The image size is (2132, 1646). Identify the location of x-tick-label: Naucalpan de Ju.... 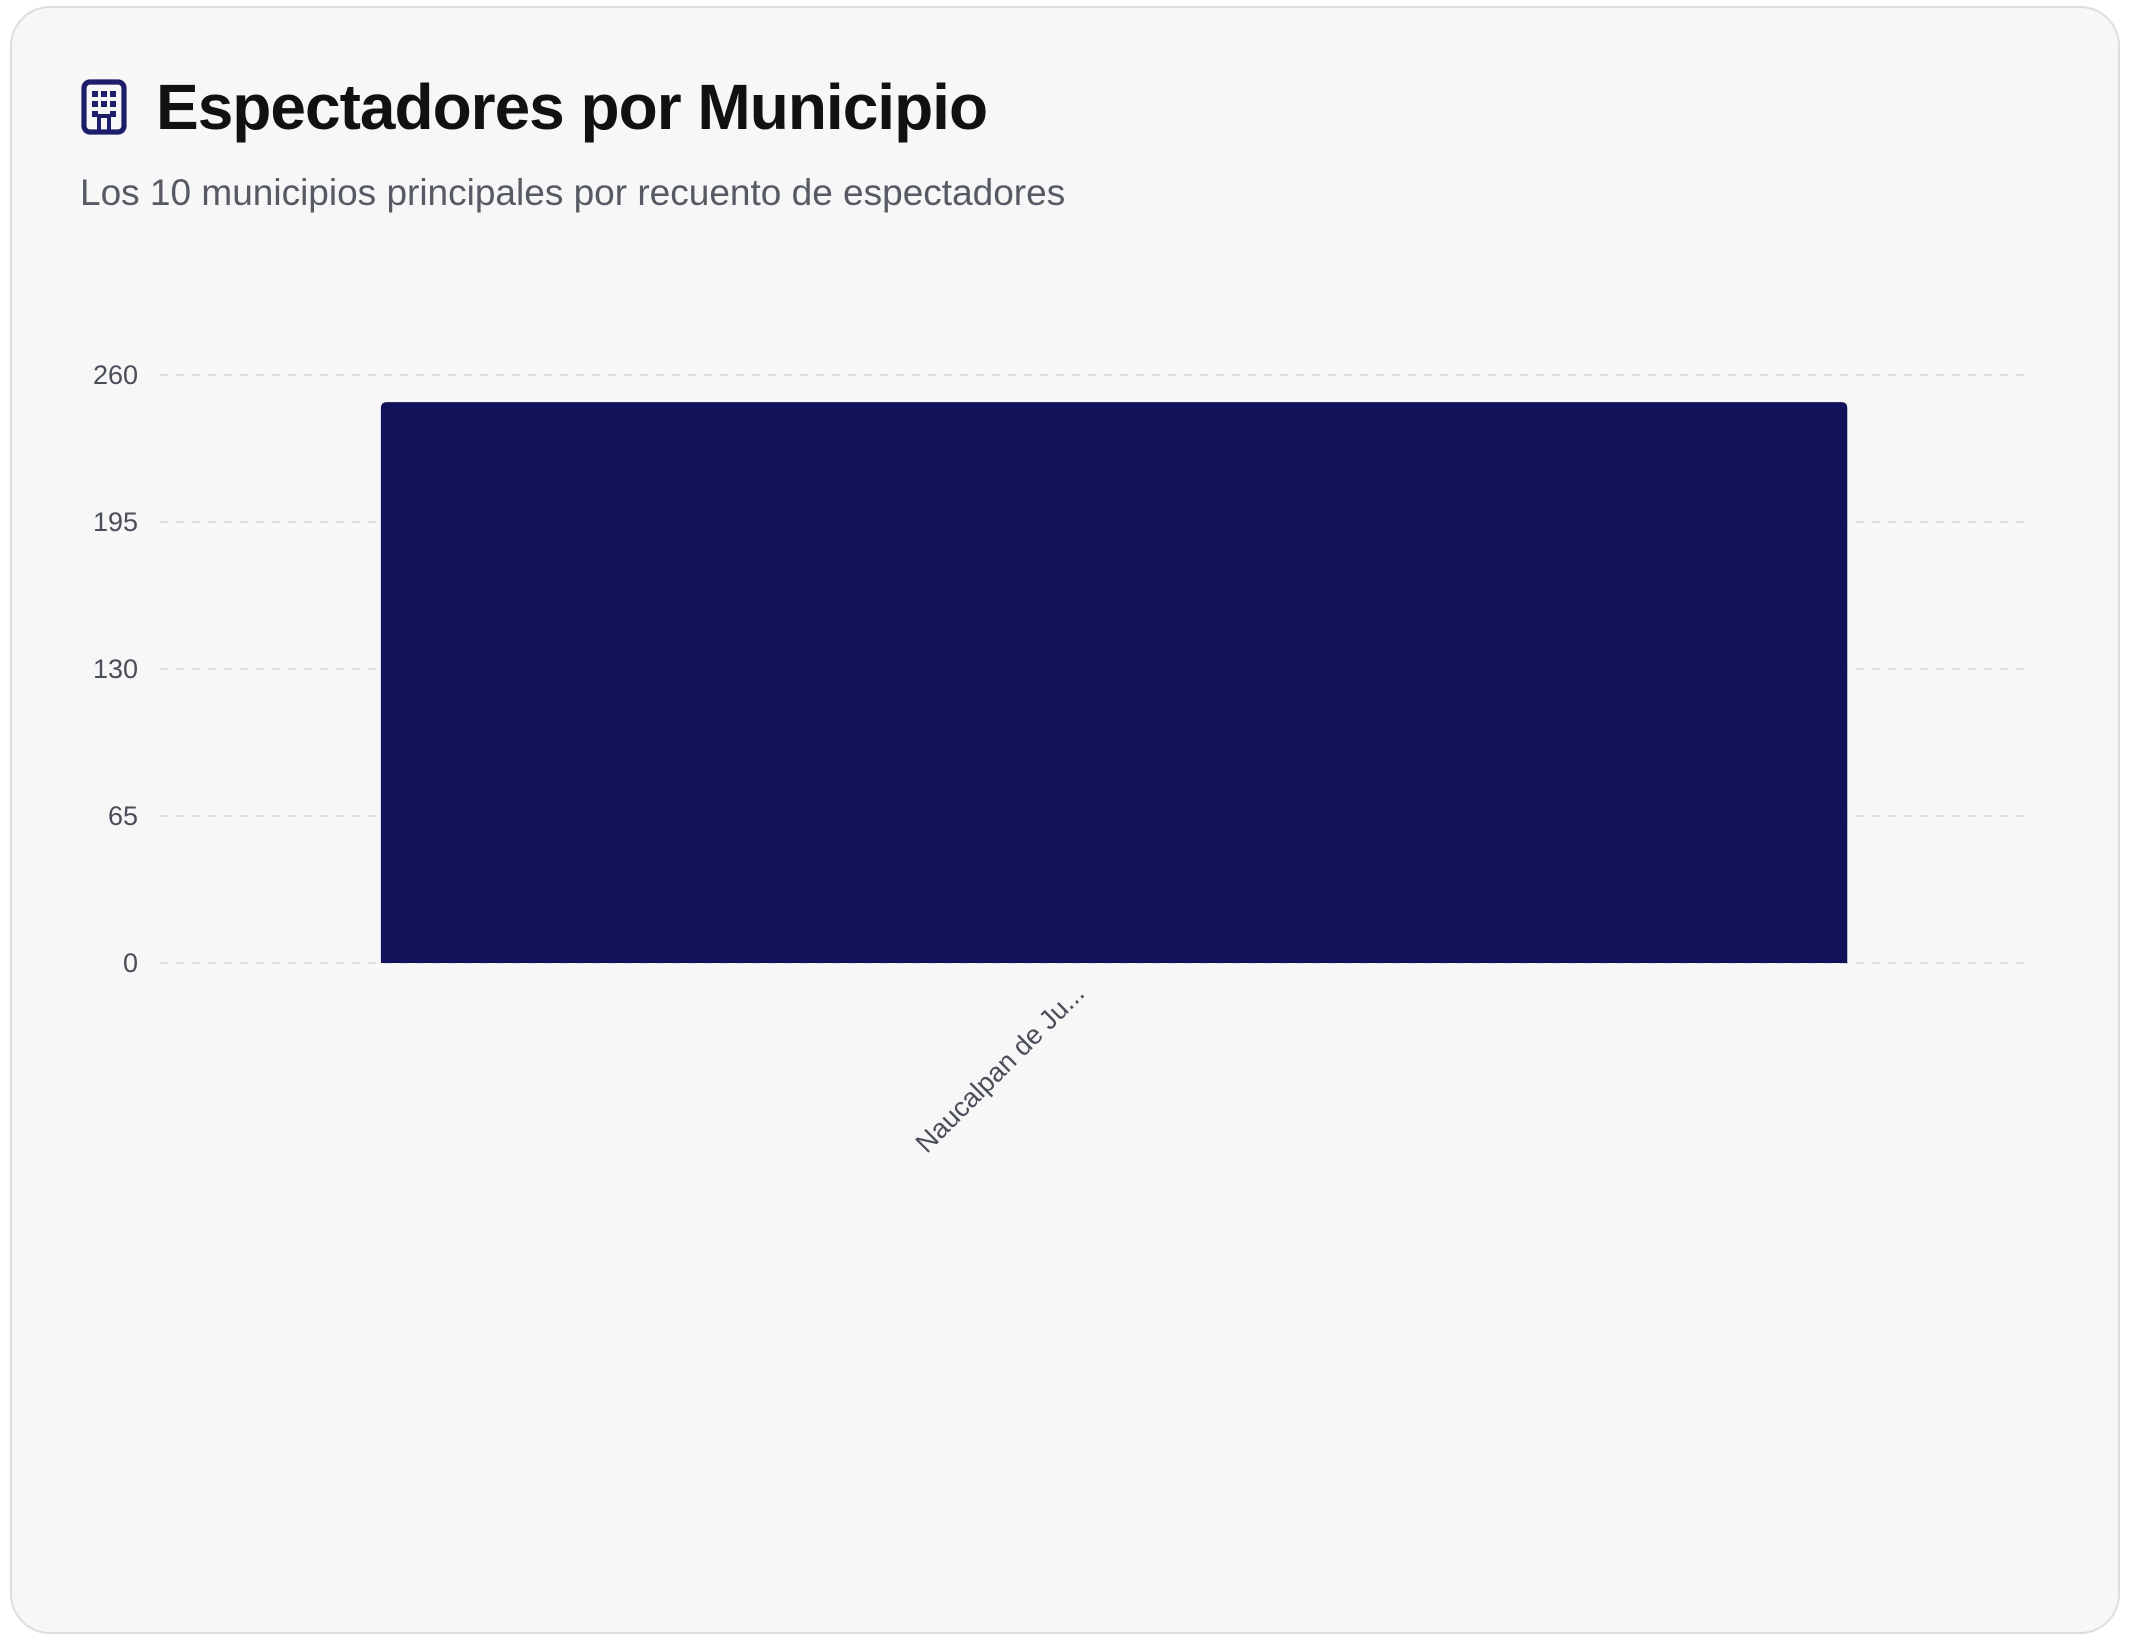
(1000, 1068).